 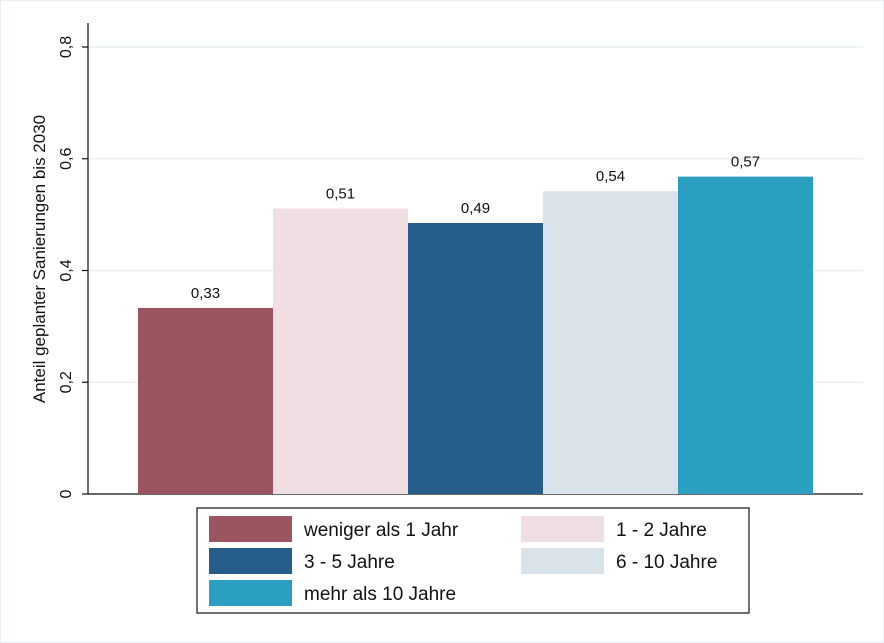 I want to click on legend-label: weniger als 1 Jahr, so click(x=381, y=530).